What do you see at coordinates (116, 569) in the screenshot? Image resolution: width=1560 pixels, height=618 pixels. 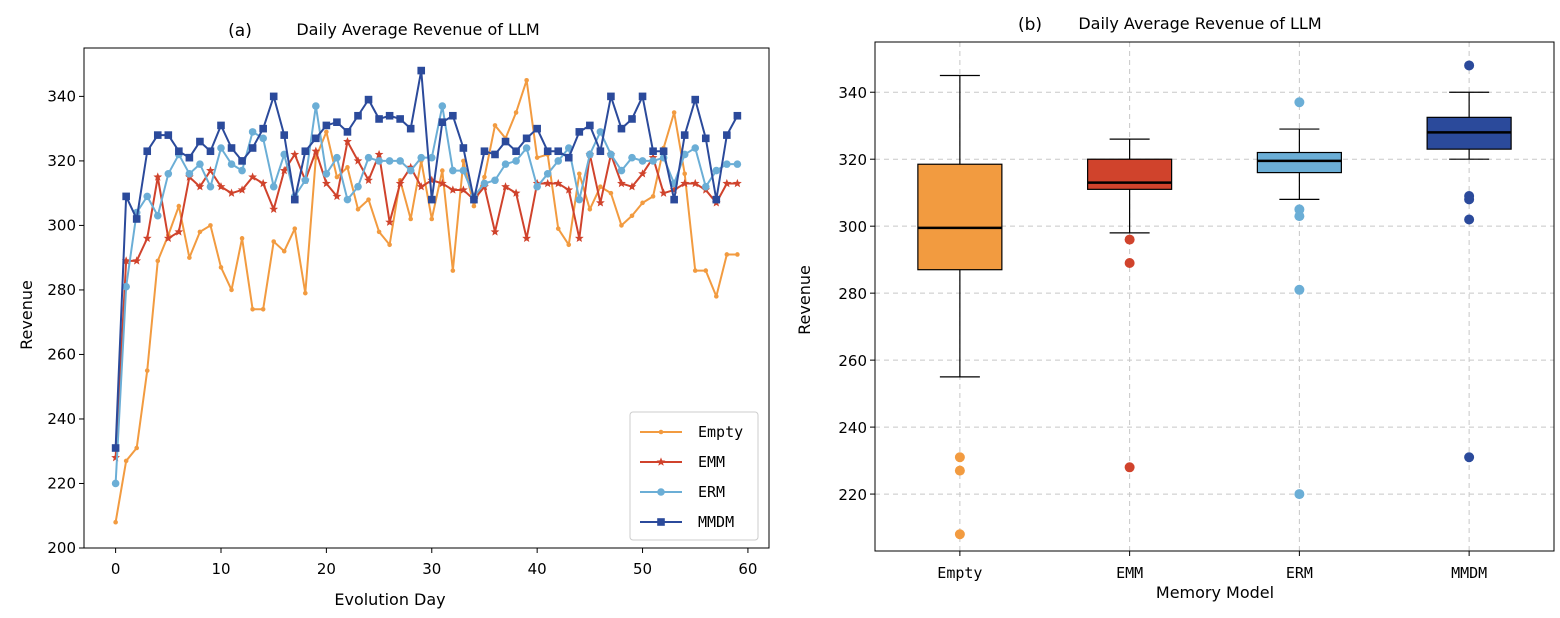 I see `x-tick-label: 0` at bounding box center [116, 569].